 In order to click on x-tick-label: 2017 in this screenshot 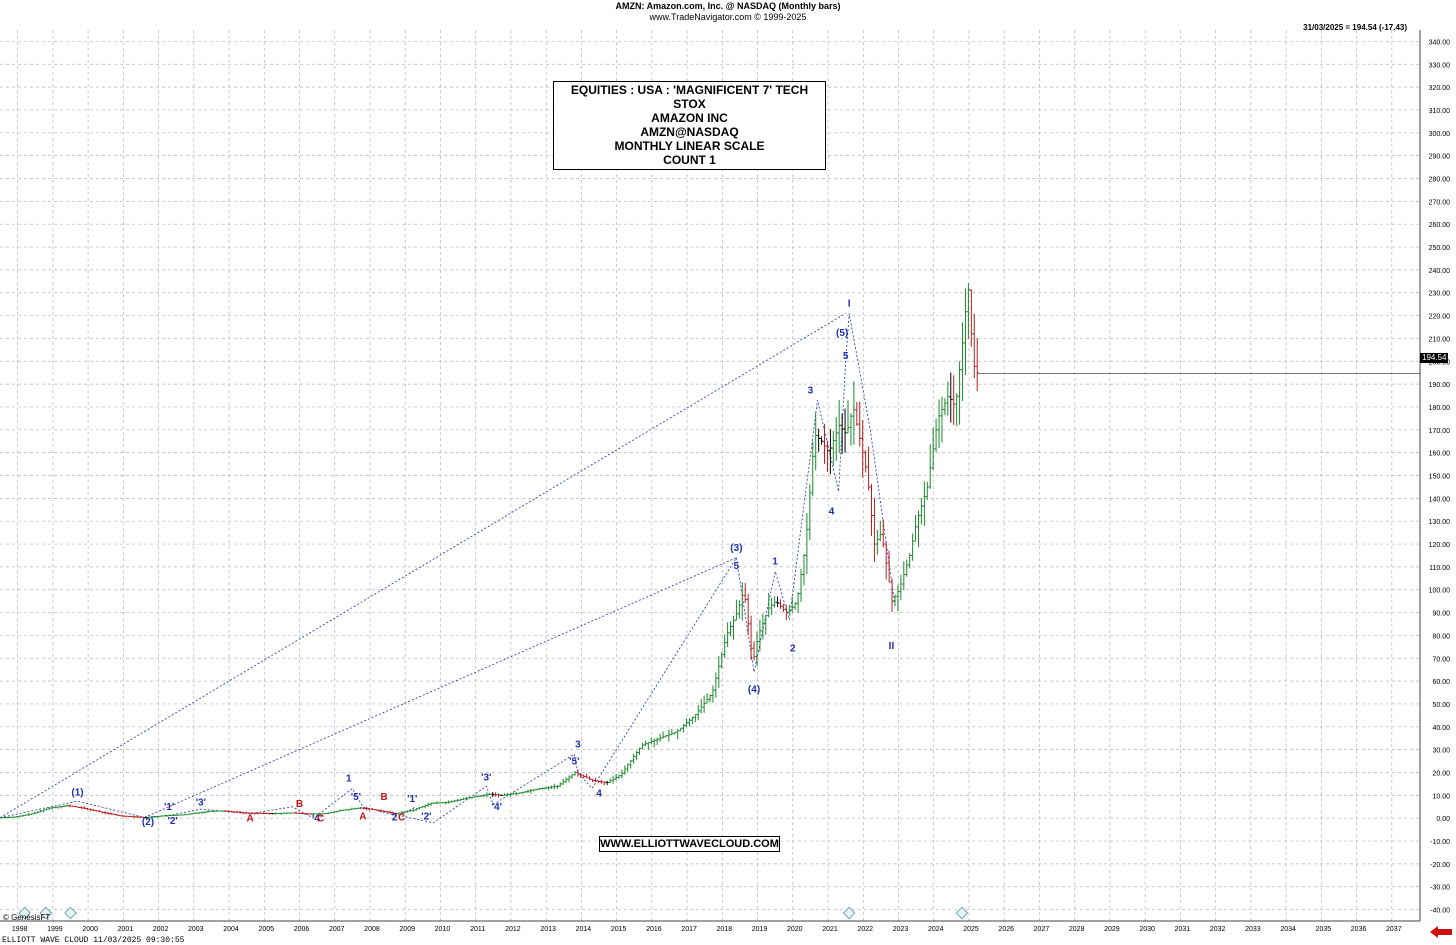, I will do `click(689, 929)`.